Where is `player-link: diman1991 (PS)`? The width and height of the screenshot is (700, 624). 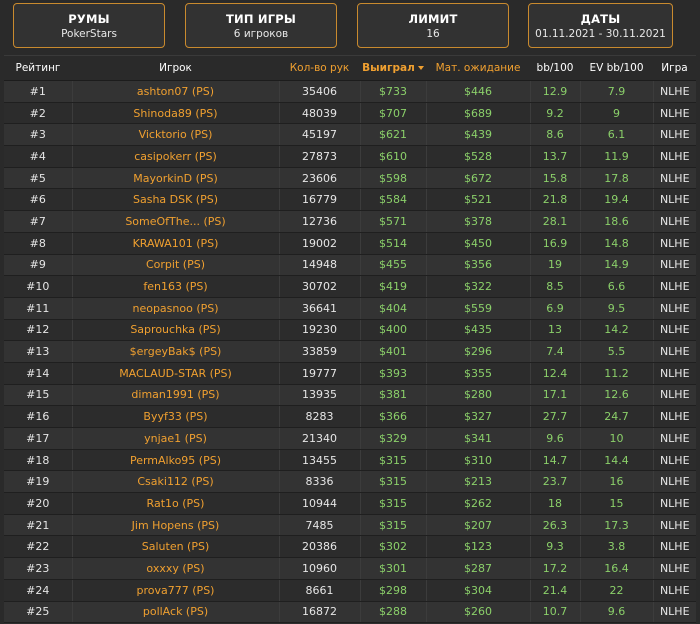
player-link: diman1991 (PS) is located at coordinates (176, 395).